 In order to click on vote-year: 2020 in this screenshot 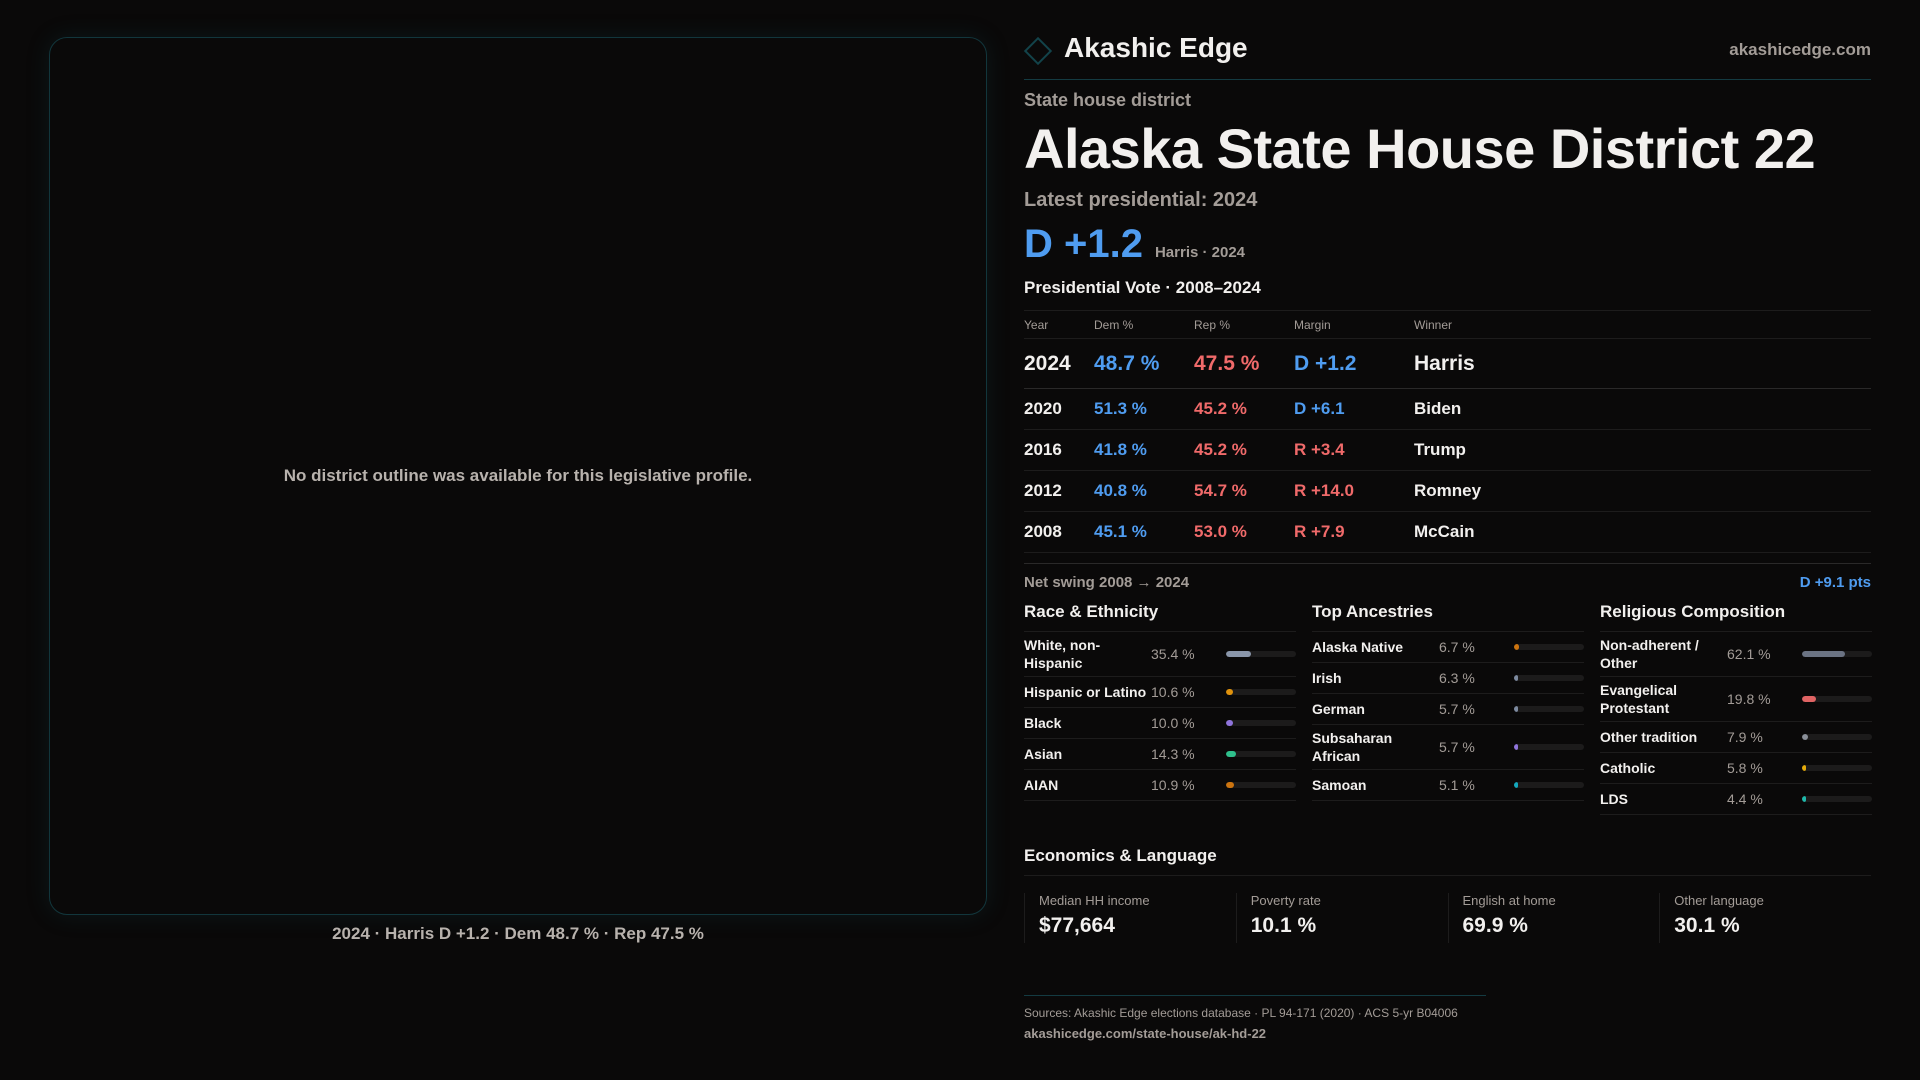, I will do `click(1059, 409)`.